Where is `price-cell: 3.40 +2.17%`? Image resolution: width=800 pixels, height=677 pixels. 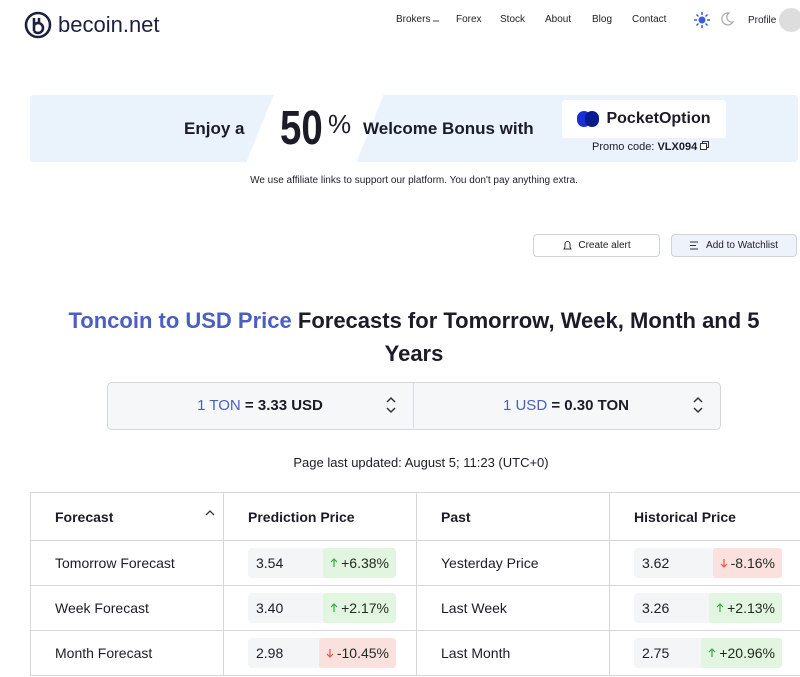 price-cell: 3.40 +2.17% is located at coordinates (320, 608).